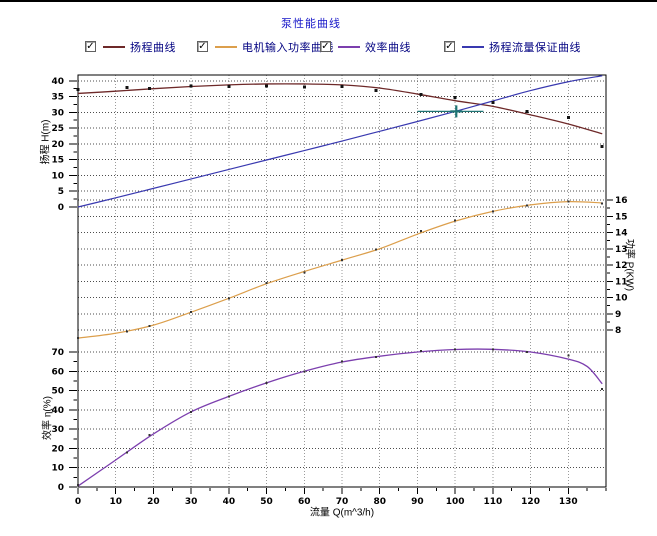 The height and width of the screenshot is (536, 657). I want to click on legend-checkbox-power-curve: ✓, so click(202, 46).